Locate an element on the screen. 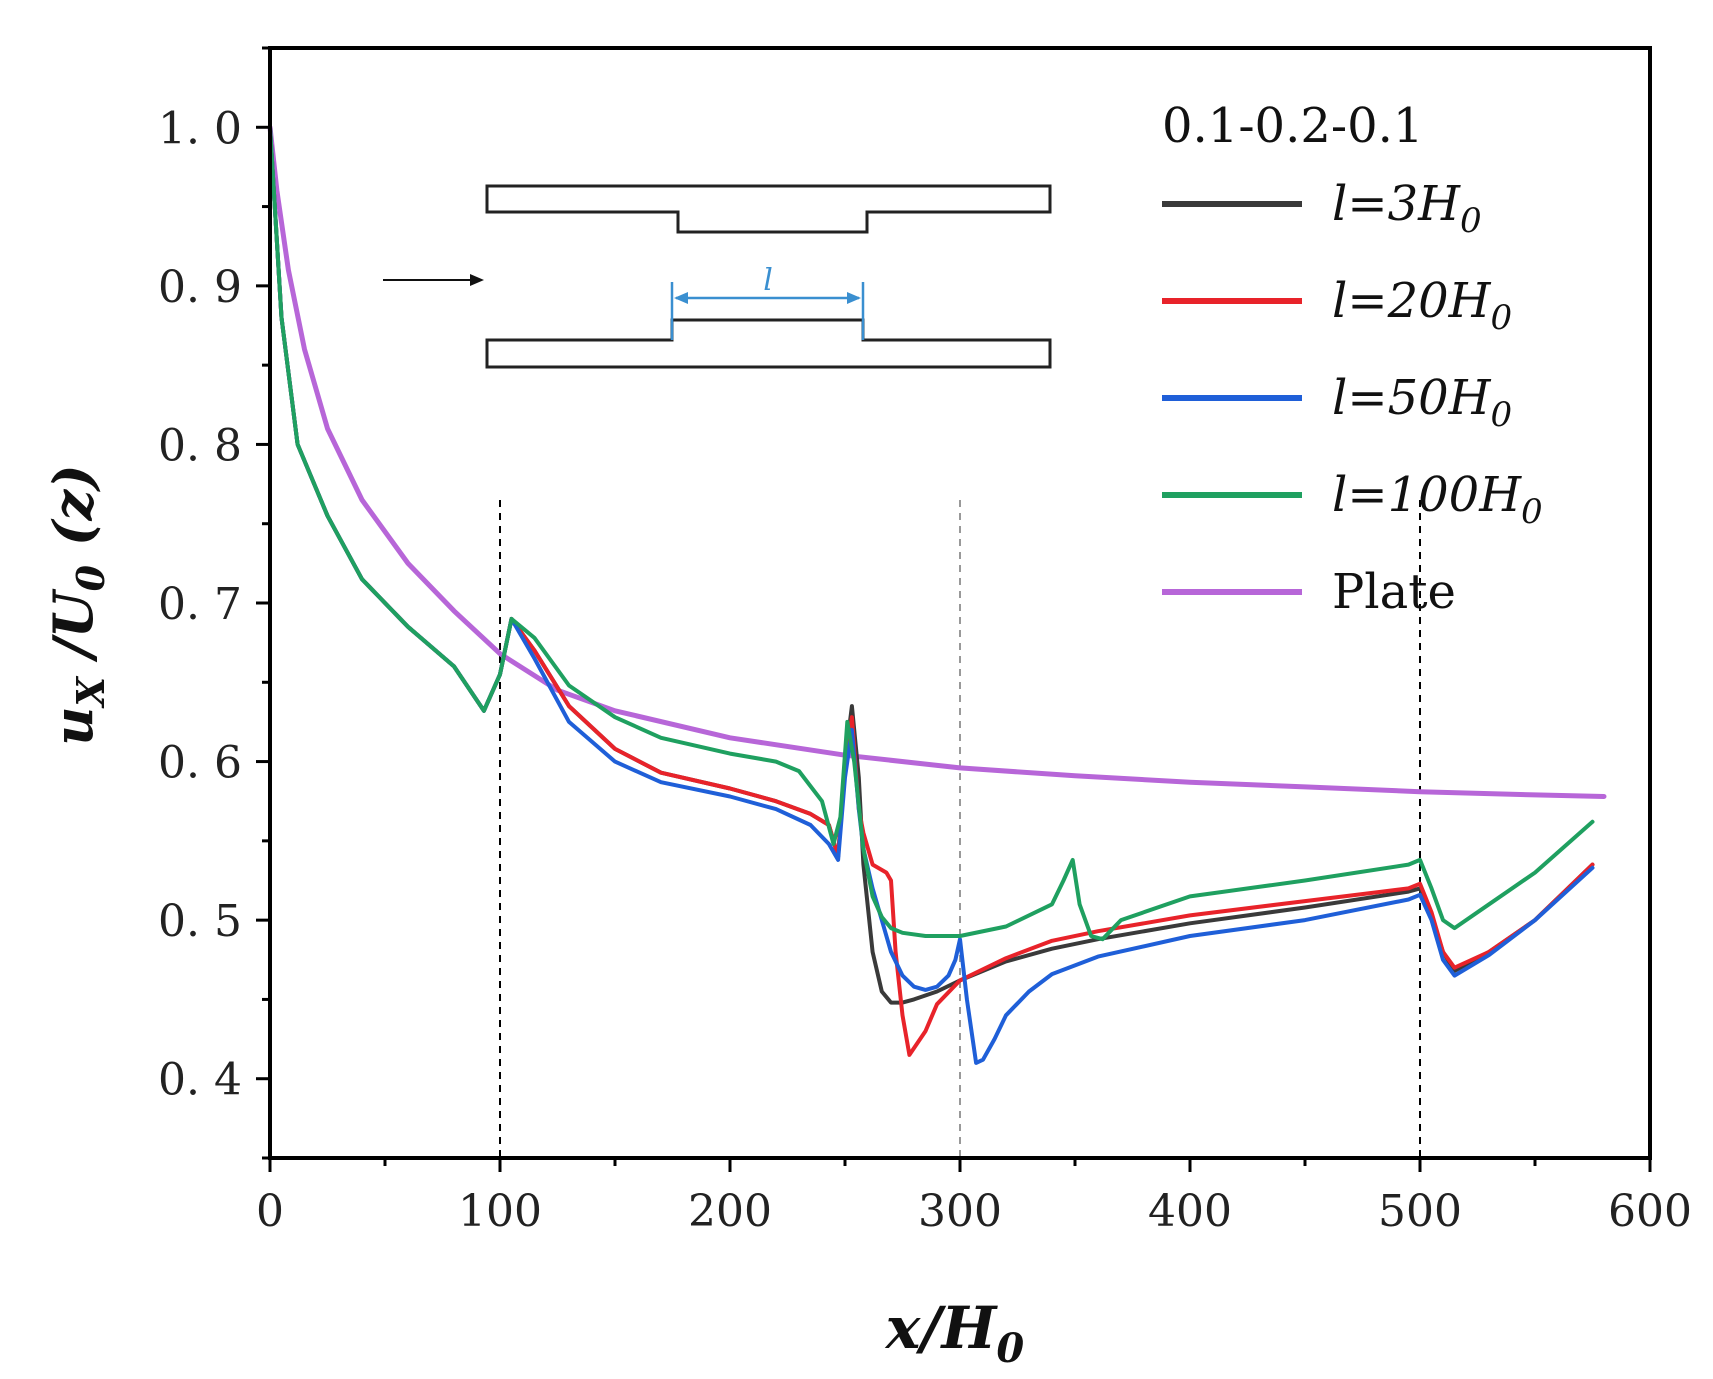 The height and width of the screenshot is (1379, 1713). x-axis-title: x/H0 is located at coordinates (954, 1333).